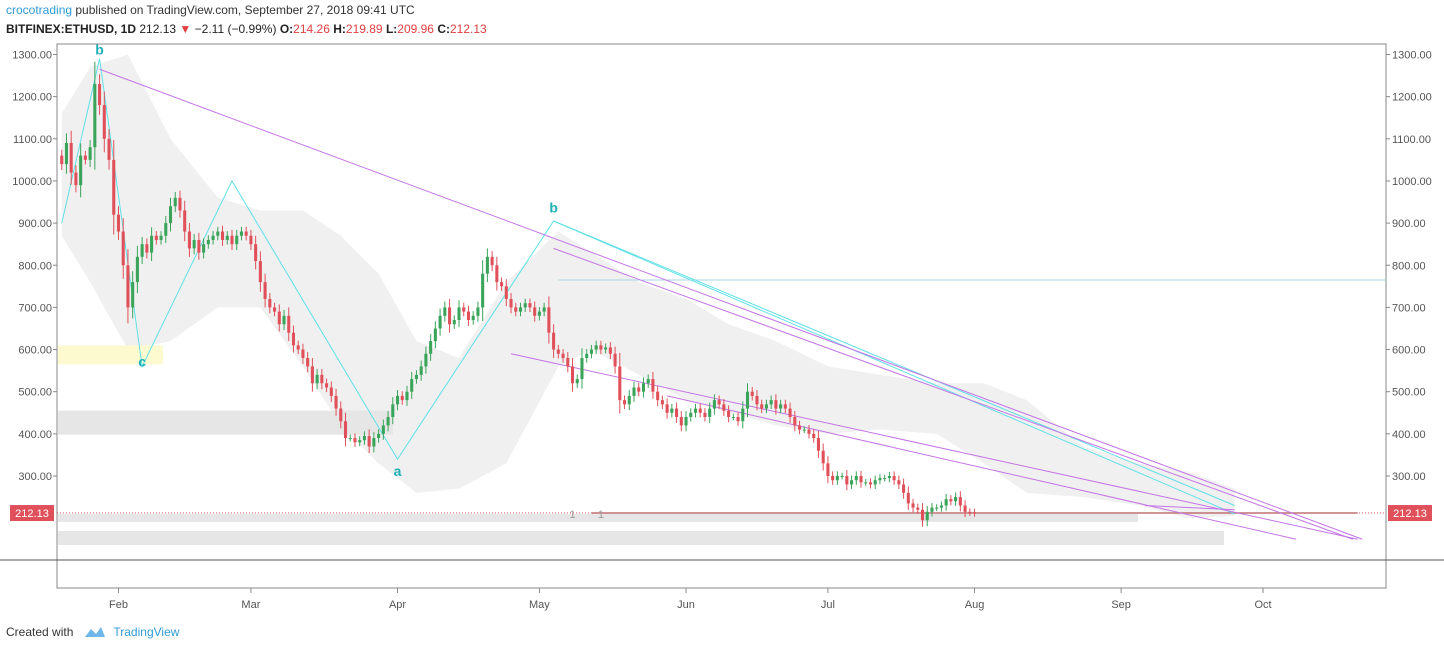 The height and width of the screenshot is (651, 1444). What do you see at coordinates (32, 513) in the screenshot?
I see `last-price-tag-left: 212.13` at bounding box center [32, 513].